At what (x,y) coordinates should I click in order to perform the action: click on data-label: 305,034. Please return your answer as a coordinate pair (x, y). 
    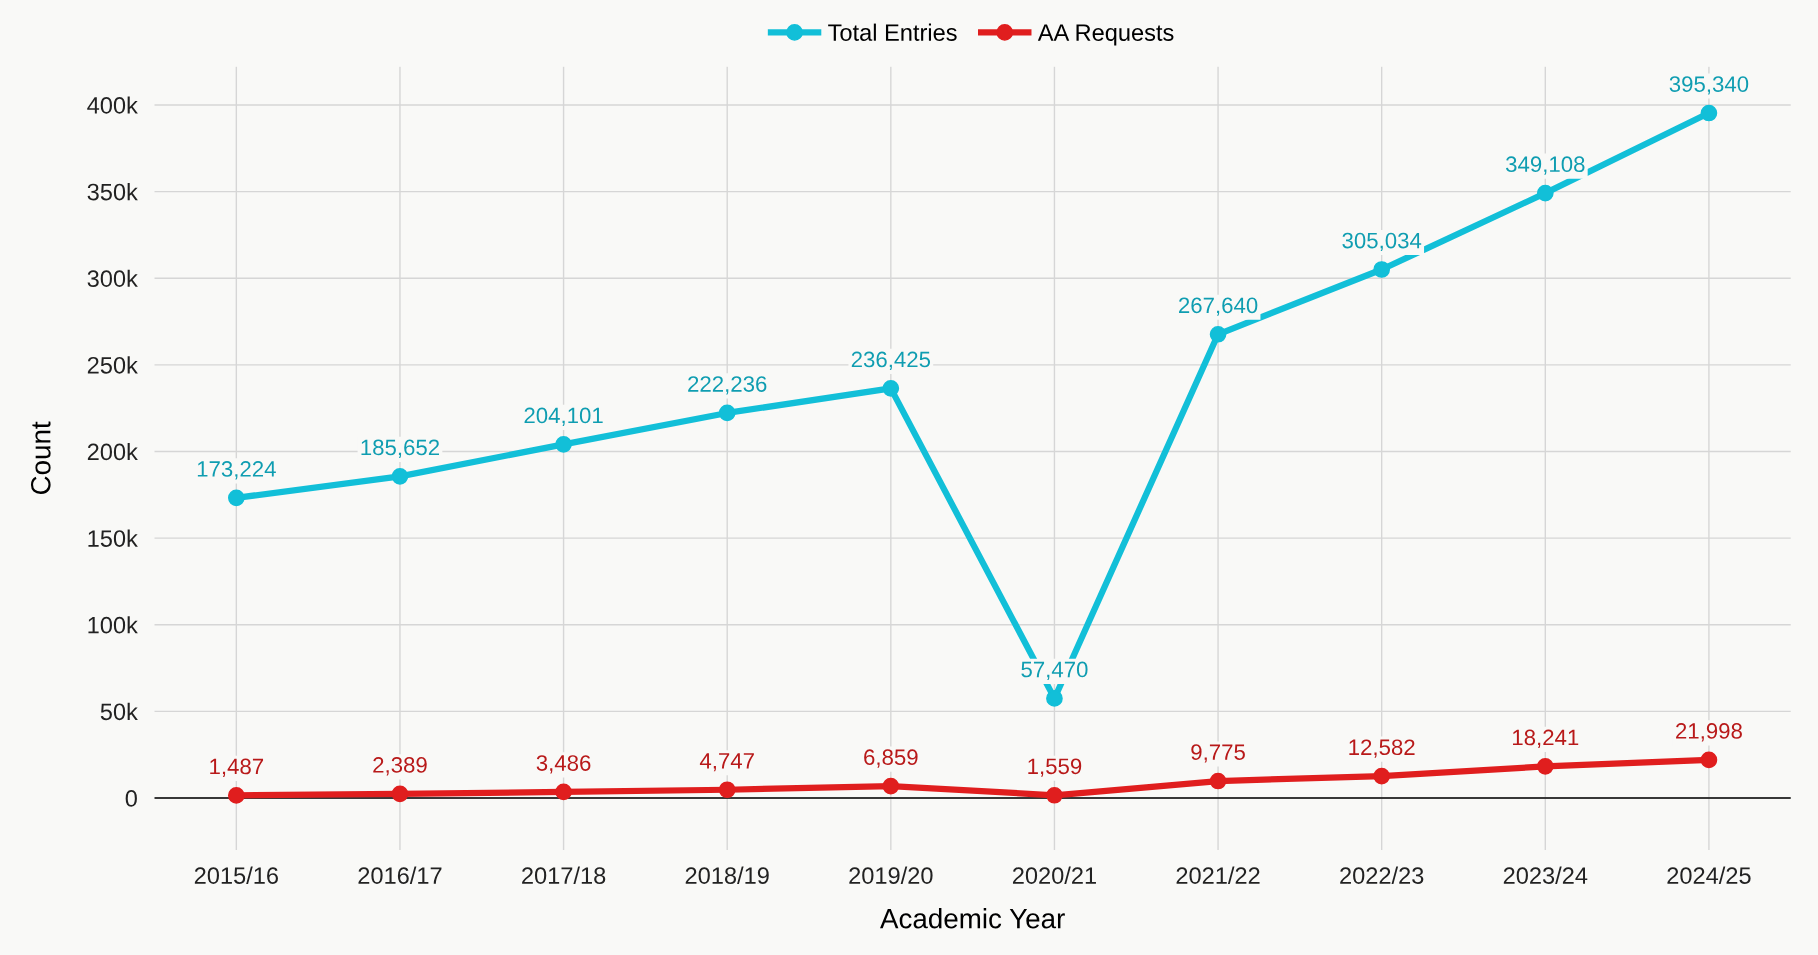
    Looking at the image, I should click on (1382, 242).